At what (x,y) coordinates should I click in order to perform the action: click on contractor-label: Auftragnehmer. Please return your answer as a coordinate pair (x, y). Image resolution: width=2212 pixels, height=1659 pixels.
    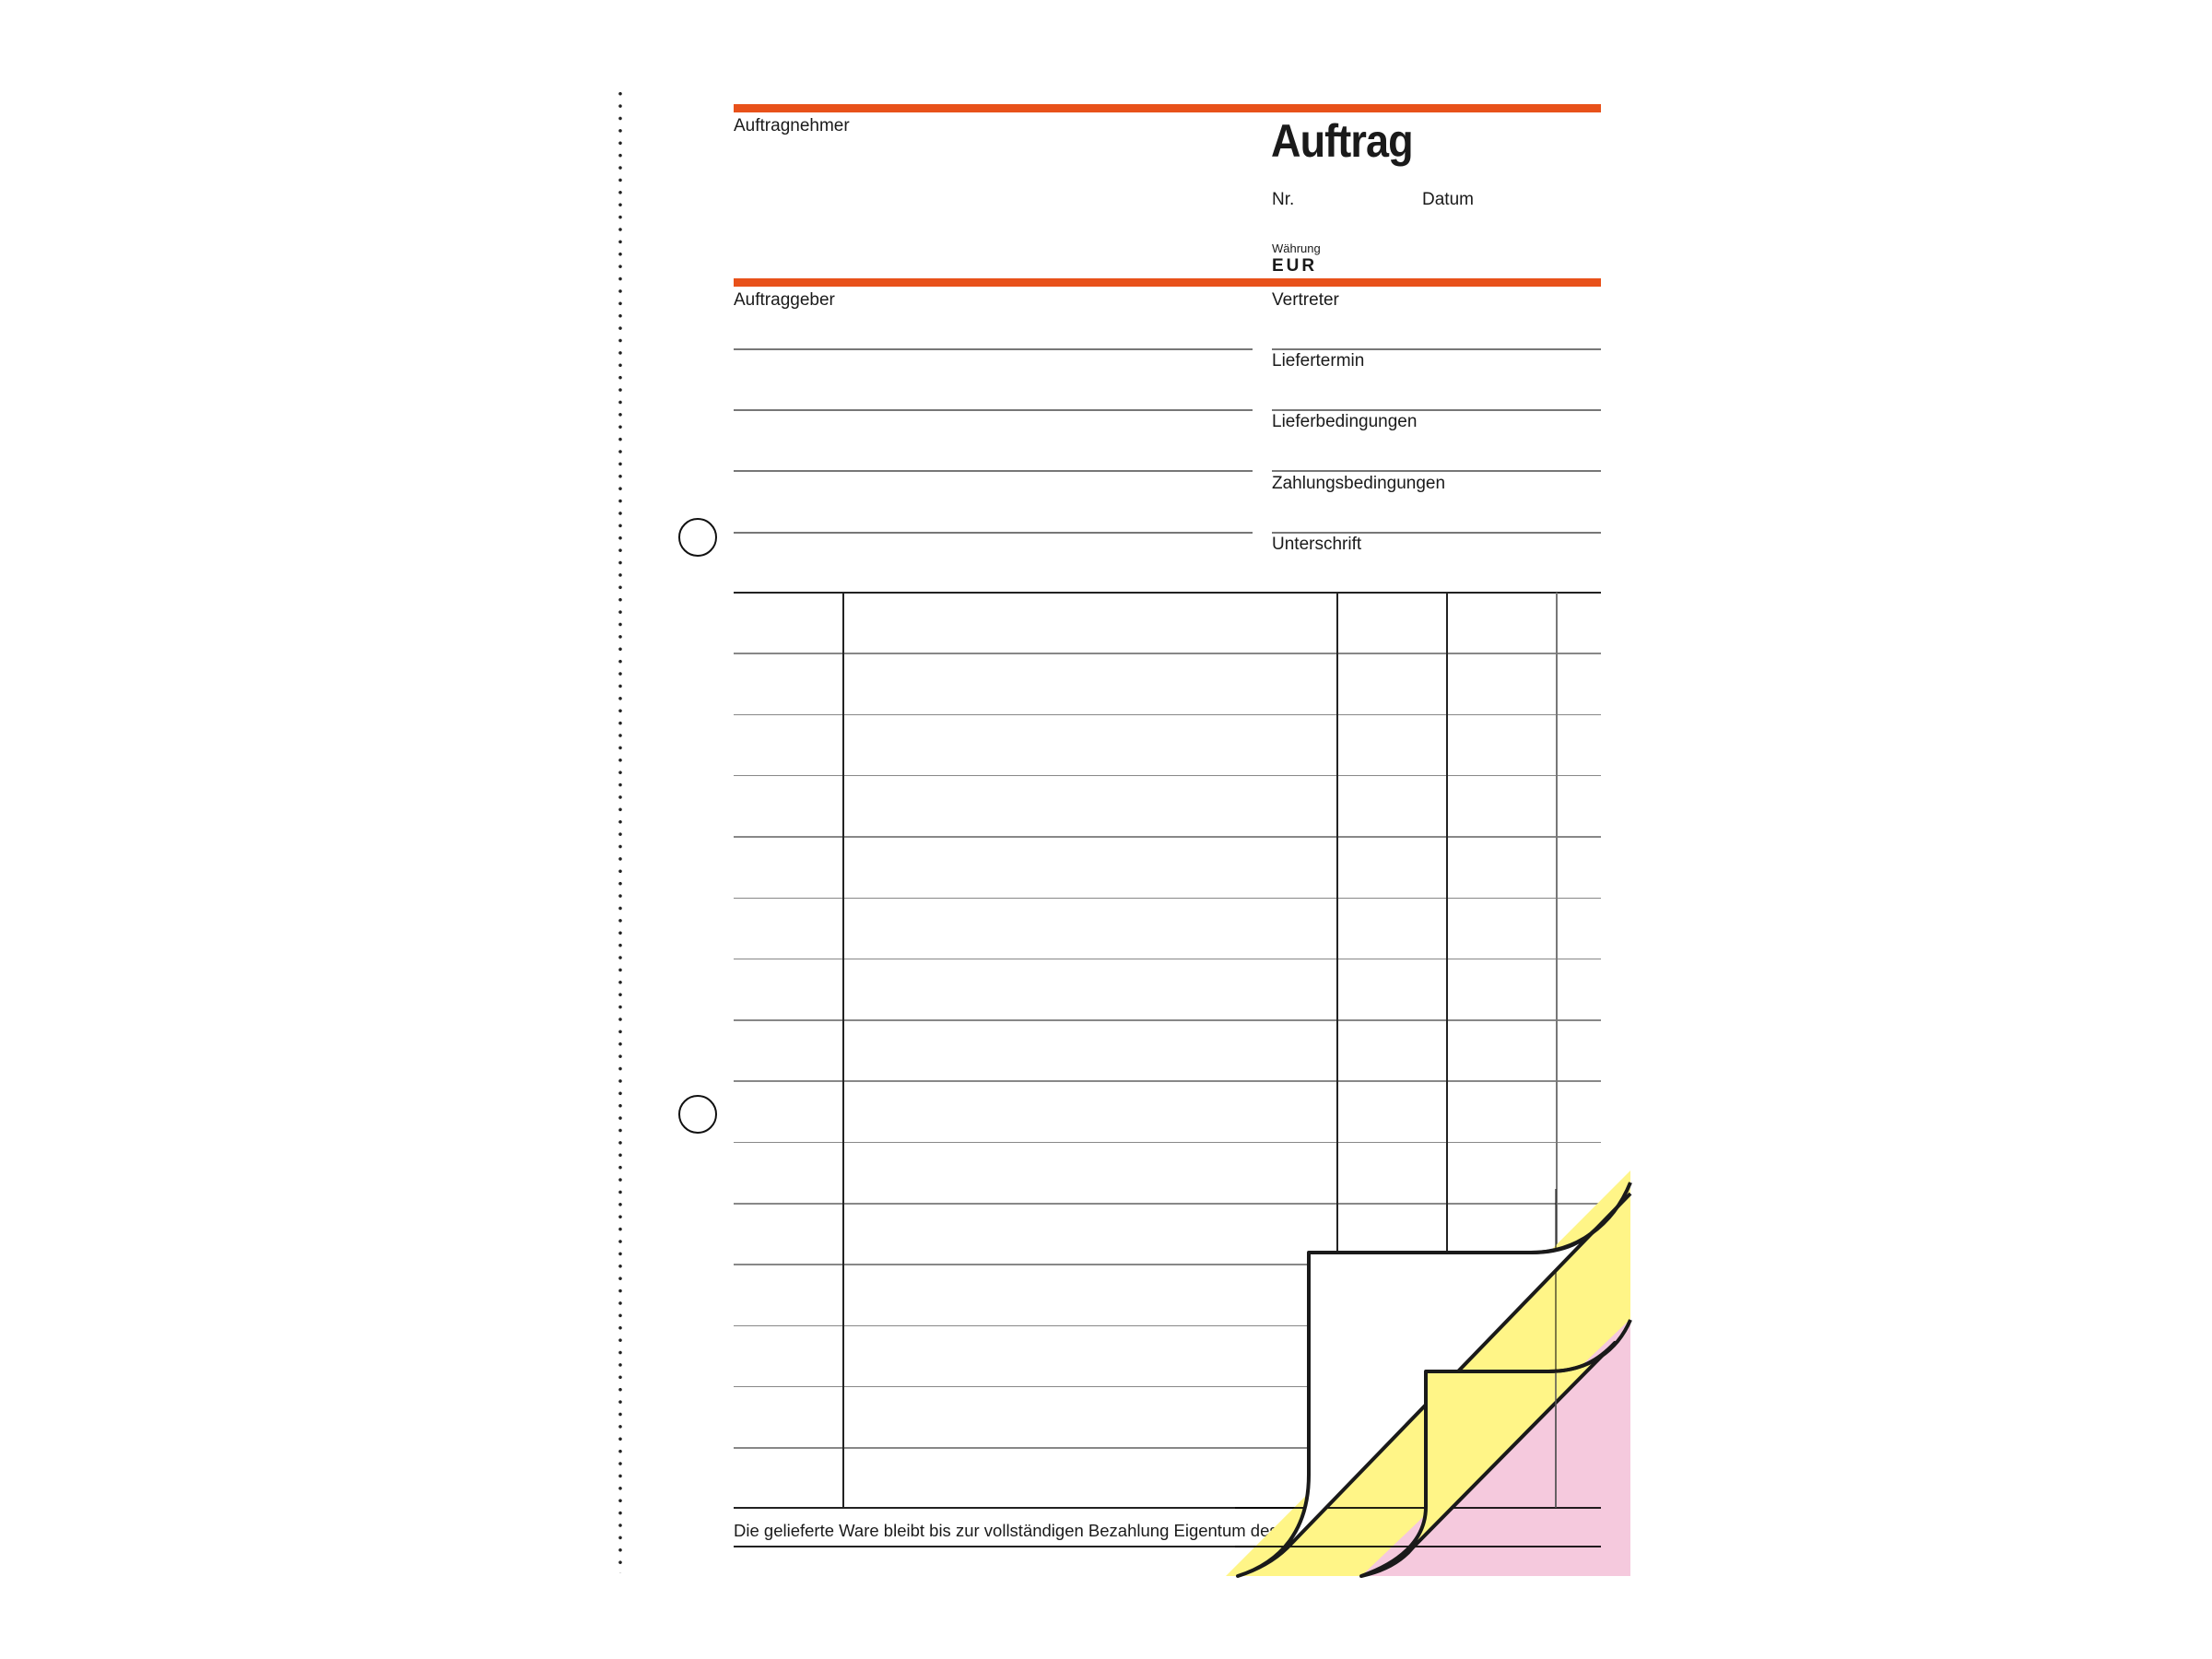
    Looking at the image, I should click on (792, 125).